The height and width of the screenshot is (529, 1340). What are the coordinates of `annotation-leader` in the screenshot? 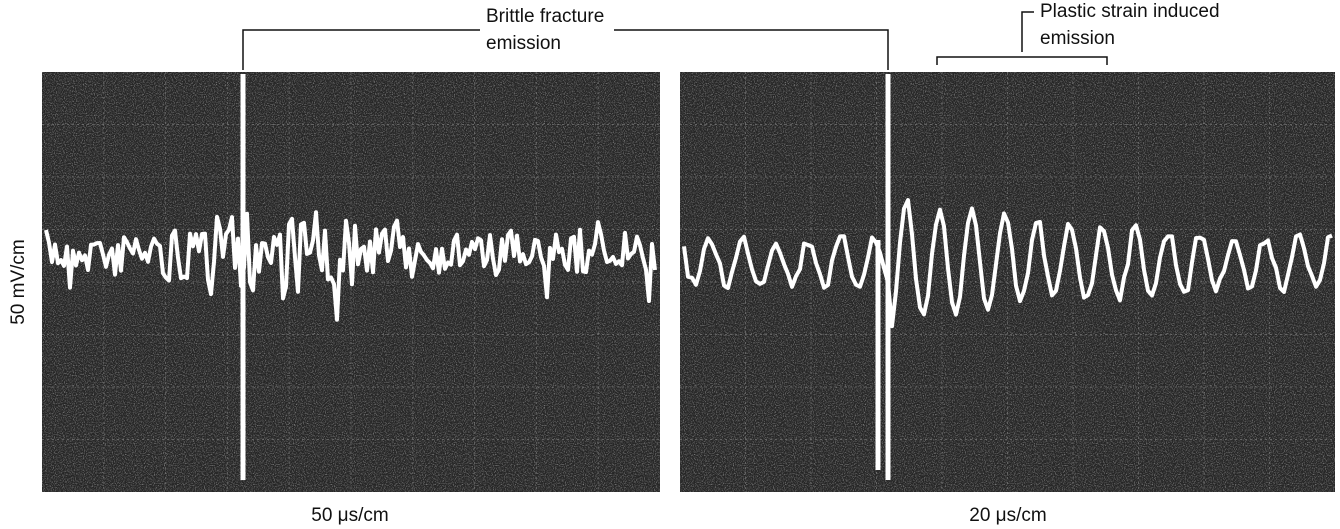 It's located at (565, 49).